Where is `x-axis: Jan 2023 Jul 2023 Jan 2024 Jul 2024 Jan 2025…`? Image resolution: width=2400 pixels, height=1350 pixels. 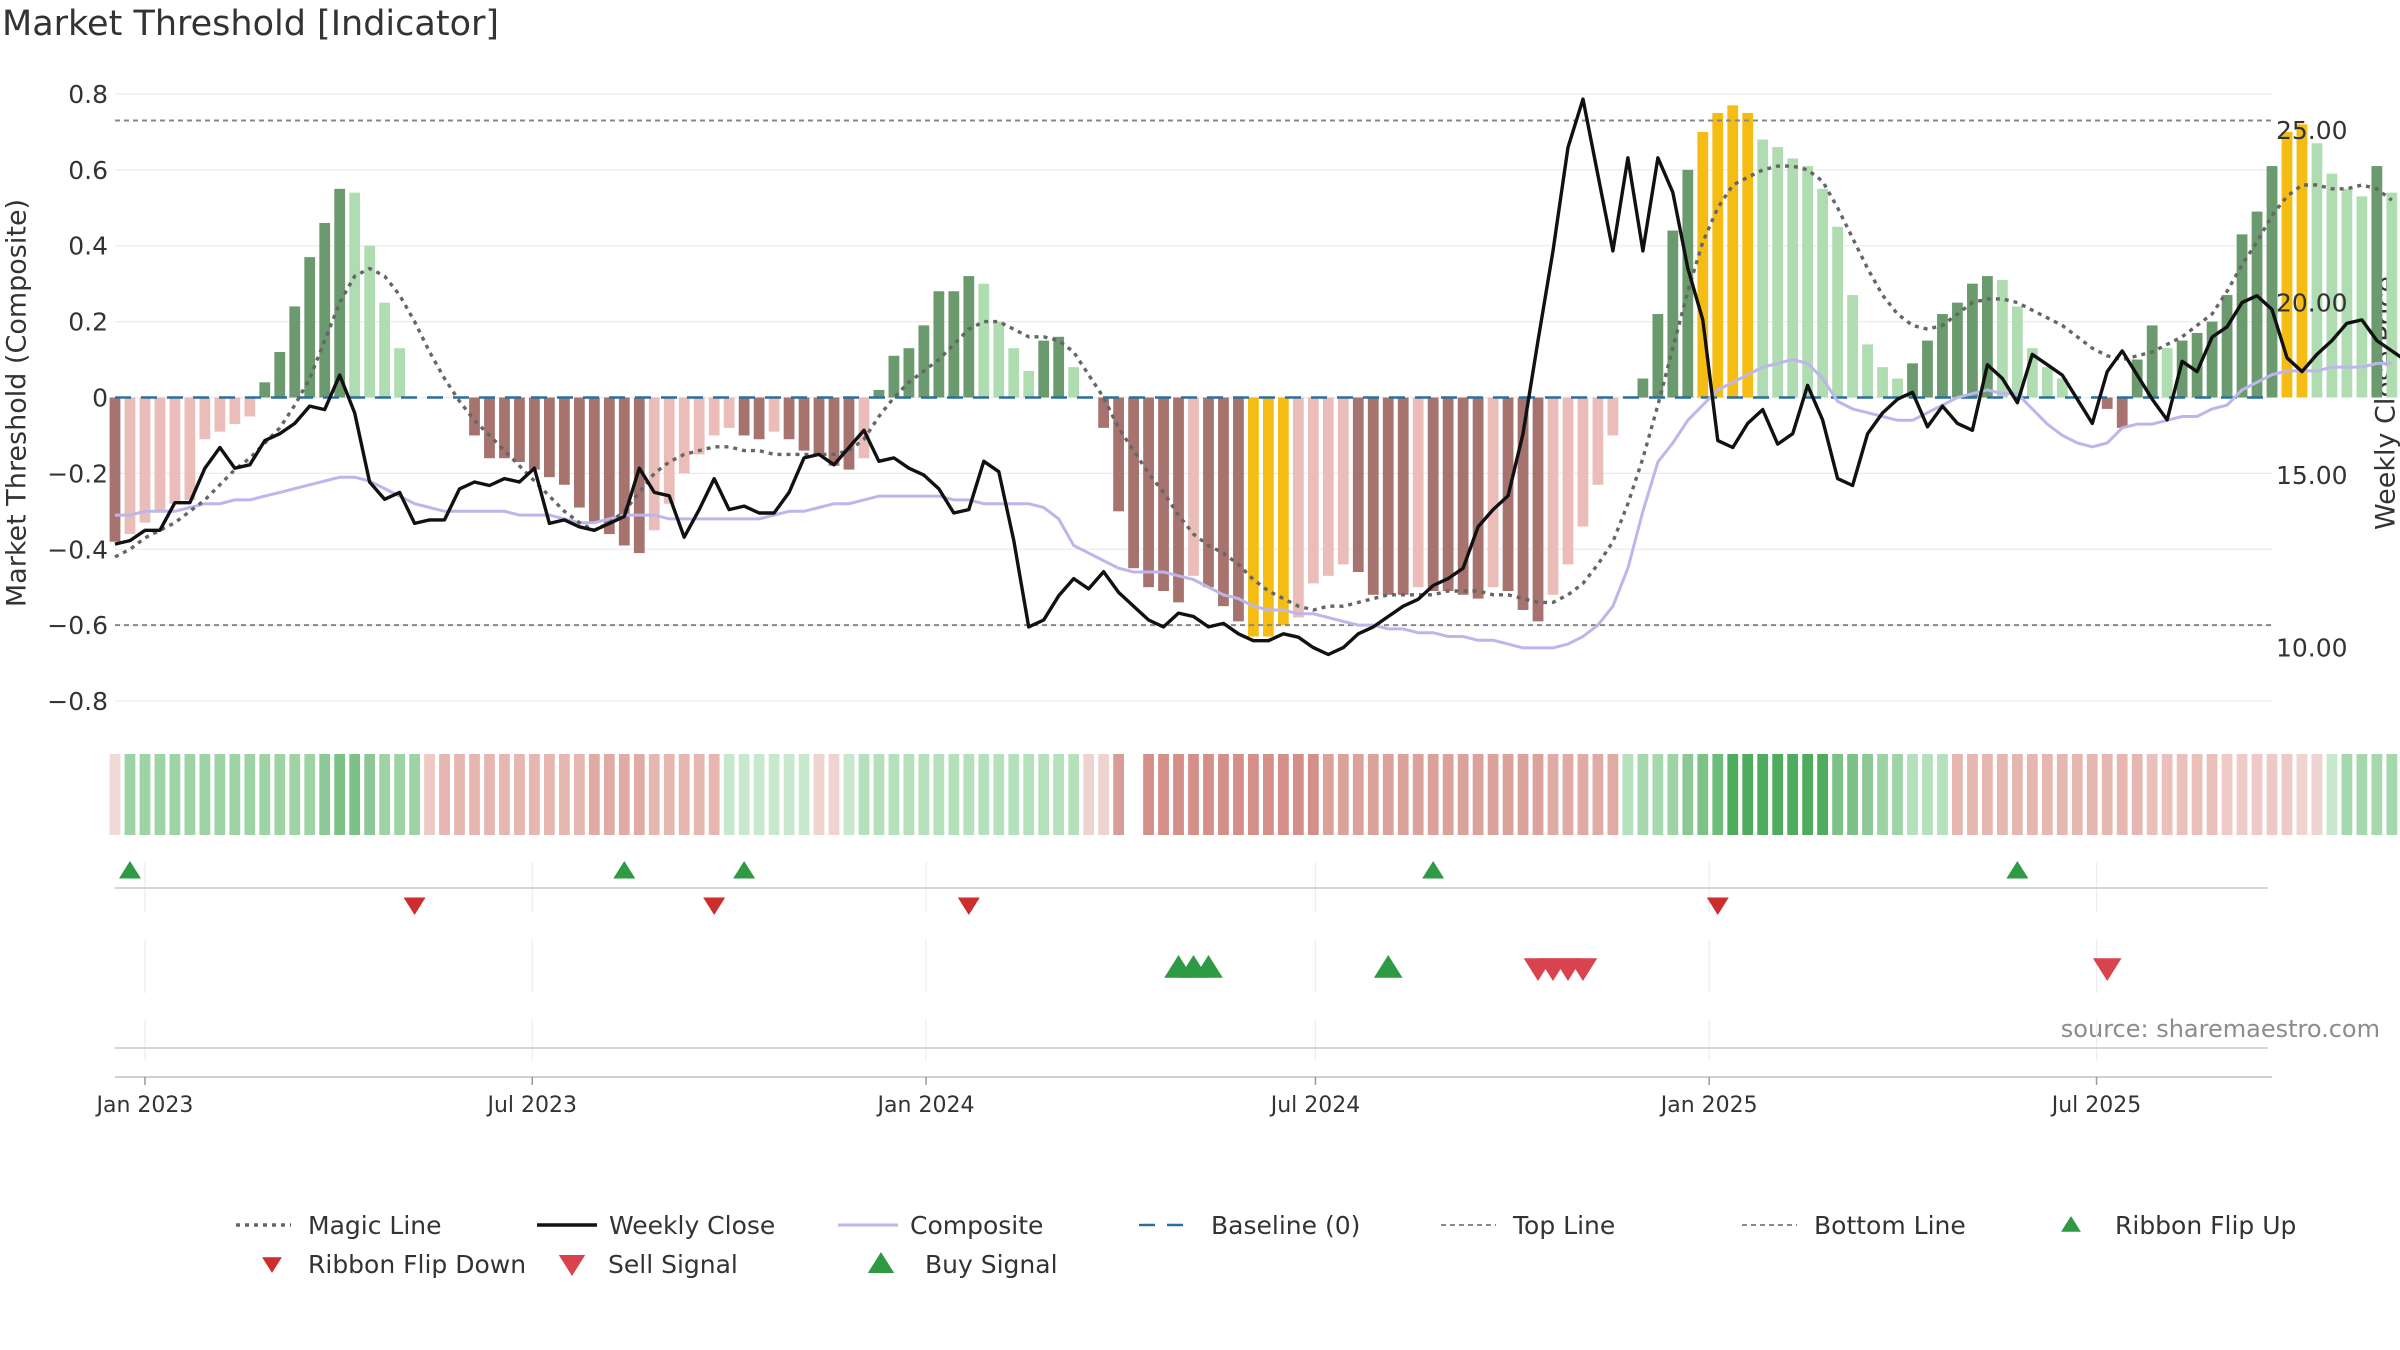 x-axis: Jan 2023 Jul 2023 Jan 2024 Jul 2024 Jan 2025… is located at coordinates (1183, 1097).